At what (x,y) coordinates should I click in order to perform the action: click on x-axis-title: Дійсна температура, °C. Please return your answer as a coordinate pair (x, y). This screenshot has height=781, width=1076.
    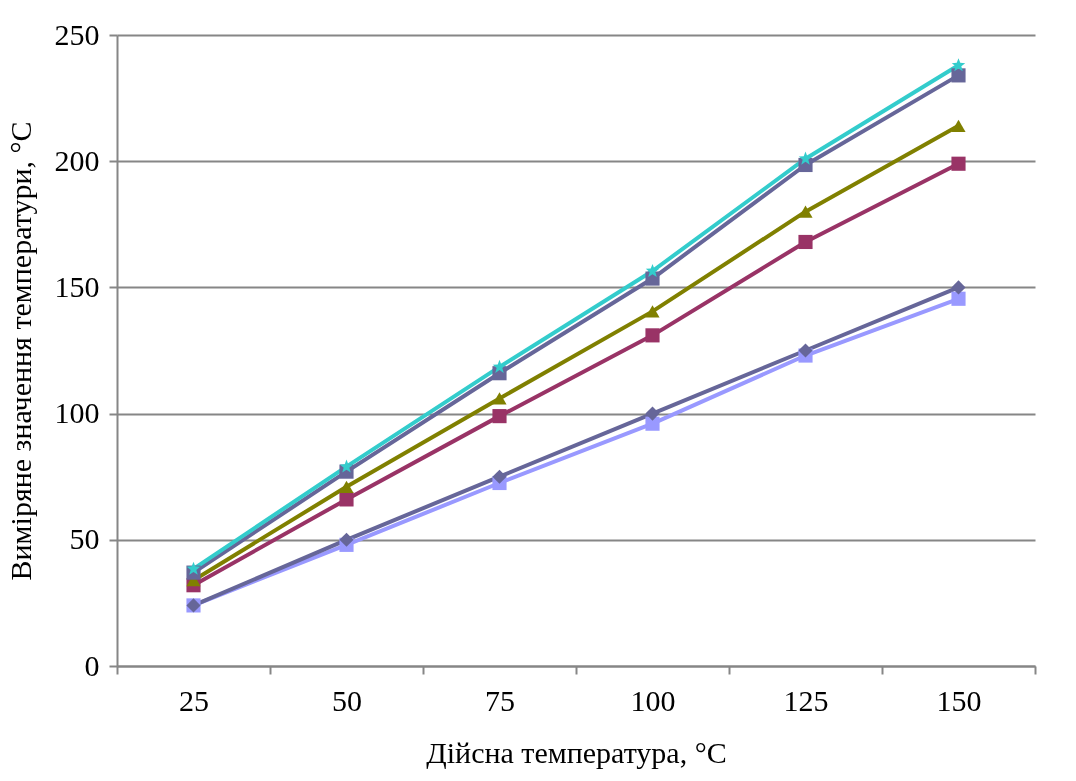
    Looking at the image, I should click on (576, 752).